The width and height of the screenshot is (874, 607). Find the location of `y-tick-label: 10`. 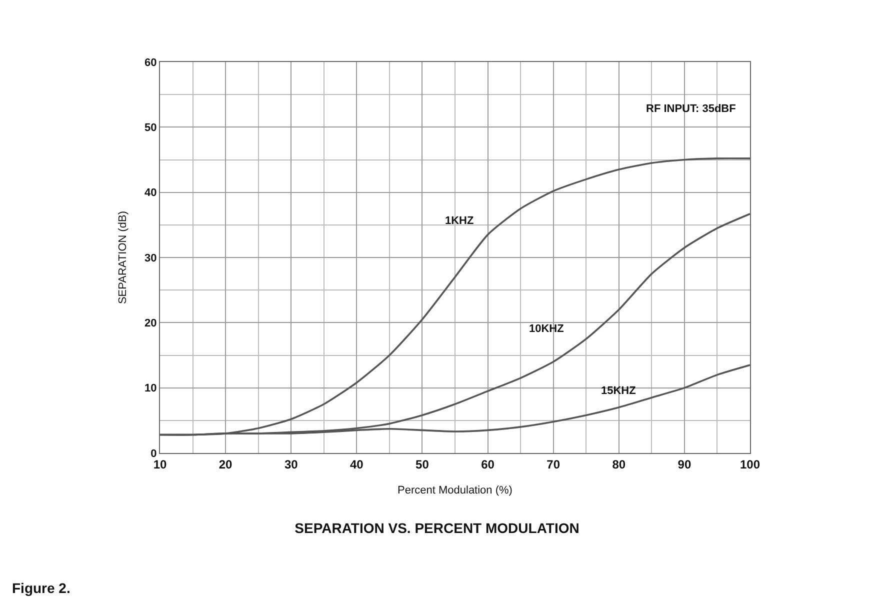

y-tick-label: 10 is located at coordinates (150, 388).